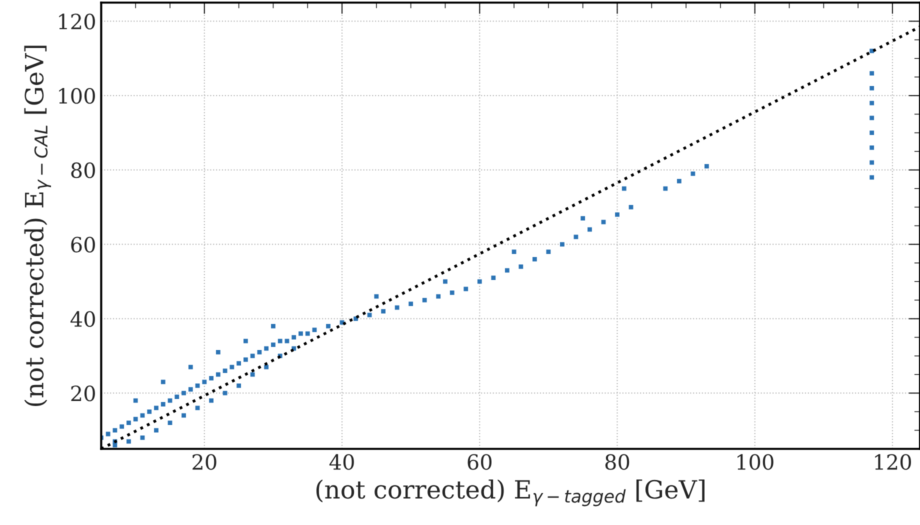 The image size is (920, 525). Describe the element at coordinates (617, 462) in the screenshot. I see `x-tick-label: 80` at that location.